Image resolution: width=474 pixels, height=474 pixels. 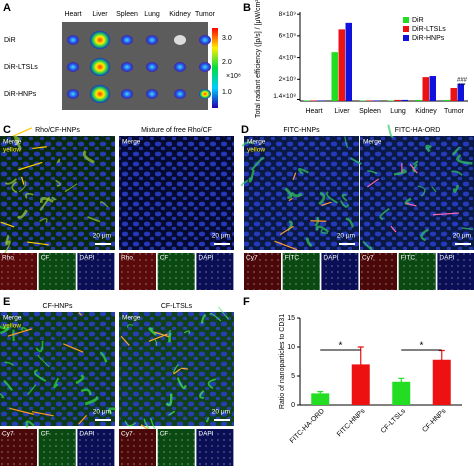 What do you see at coordinates (398, 111) in the screenshot?
I see `x-tick-label: Lung` at bounding box center [398, 111].